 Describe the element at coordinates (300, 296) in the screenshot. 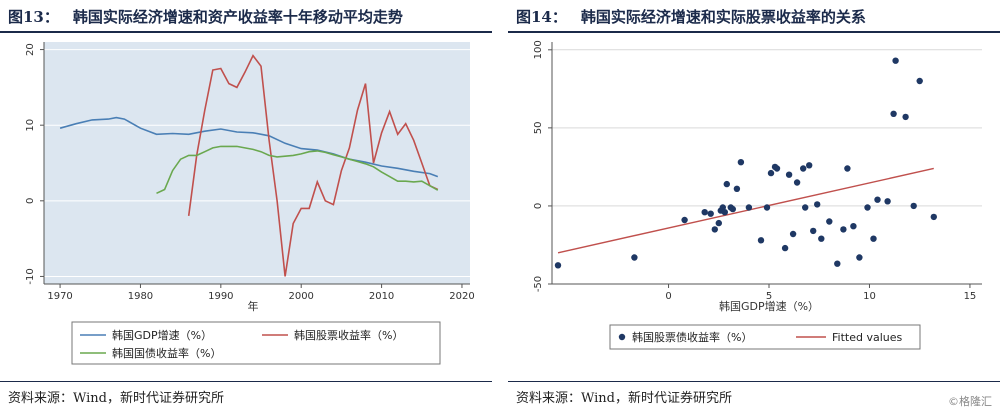

I see `x-tick-label: 2000` at that location.